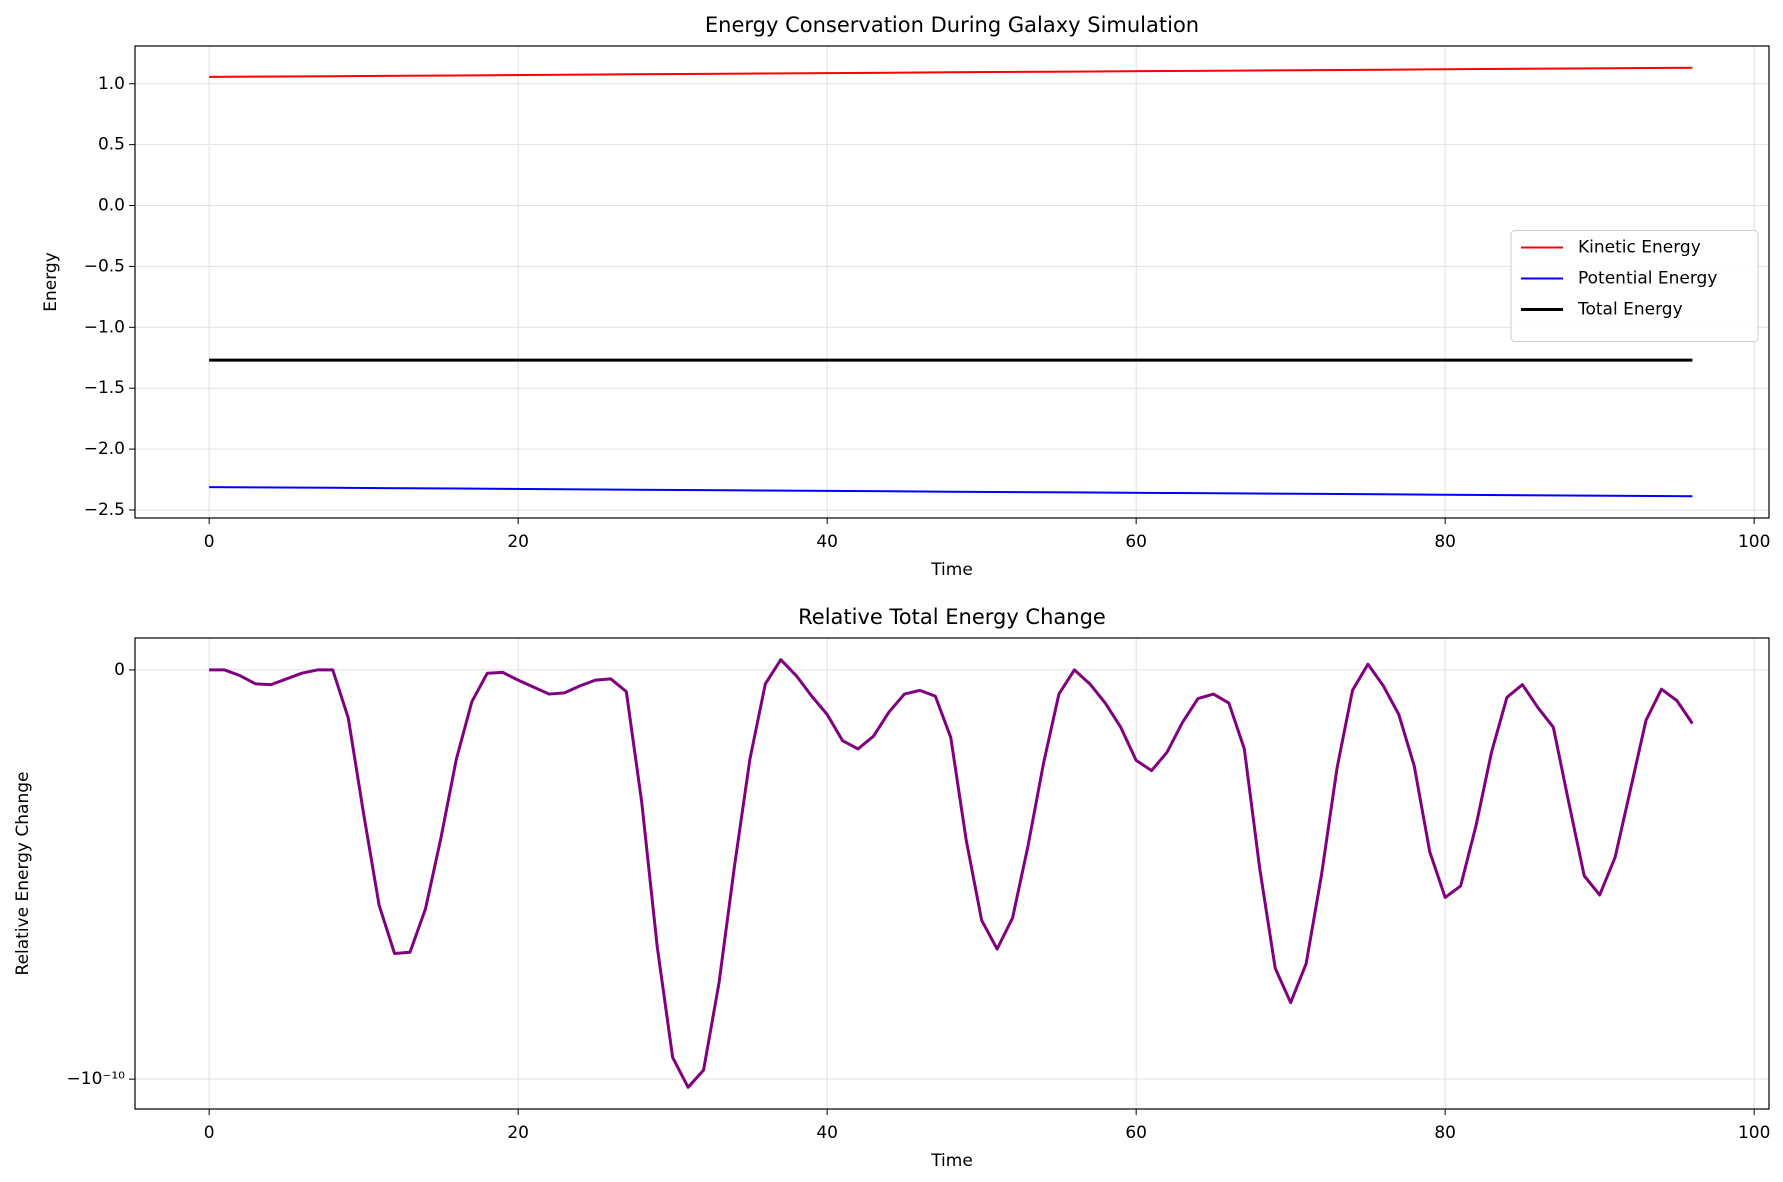  What do you see at coordinates (111, 145) in the screenshot?
I see `y-tick-label: 0.5` at bounding box center [111, 145].